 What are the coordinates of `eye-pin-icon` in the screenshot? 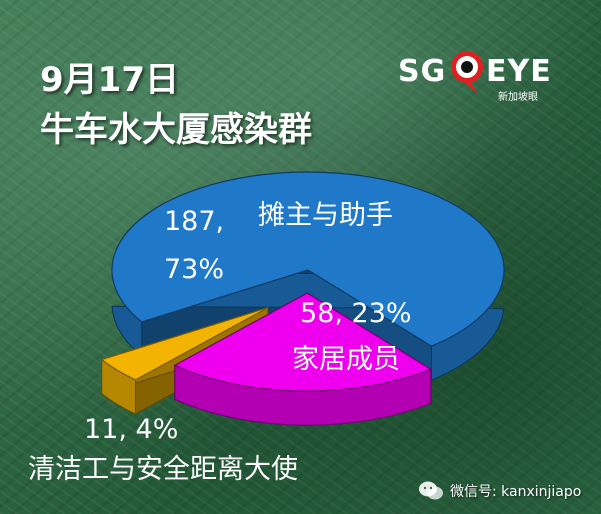 It's located at (467, 72).